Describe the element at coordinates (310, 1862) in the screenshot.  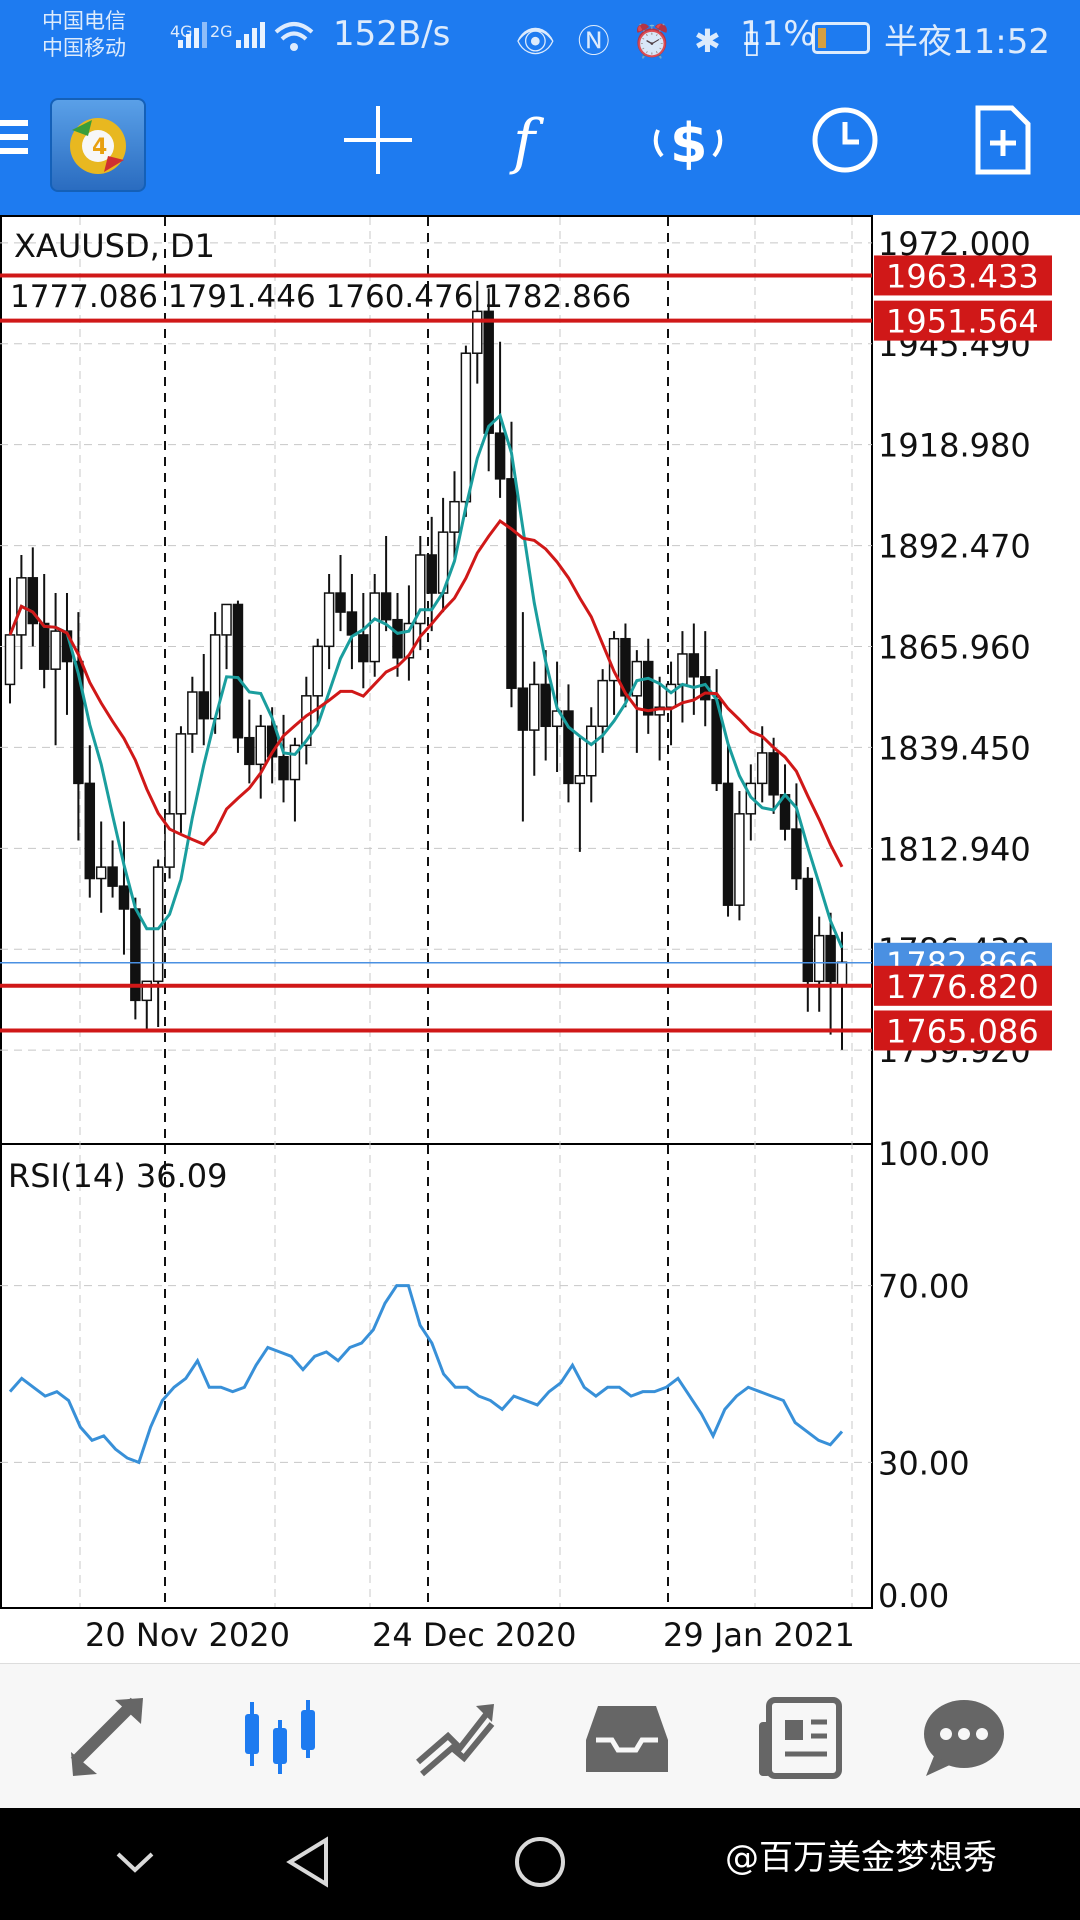
I see `back-icon` at that location.